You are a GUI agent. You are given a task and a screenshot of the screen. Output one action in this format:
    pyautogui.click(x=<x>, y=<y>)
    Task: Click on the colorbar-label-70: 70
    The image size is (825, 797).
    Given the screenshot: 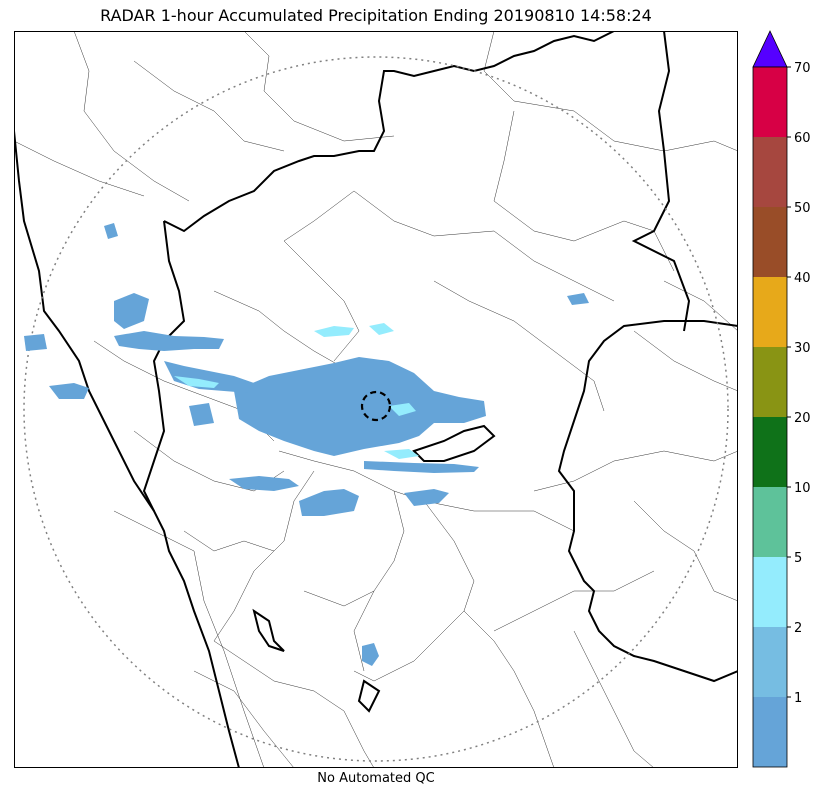 What is the action you would take?
    pyautogui.click(x=802, y=68)
    